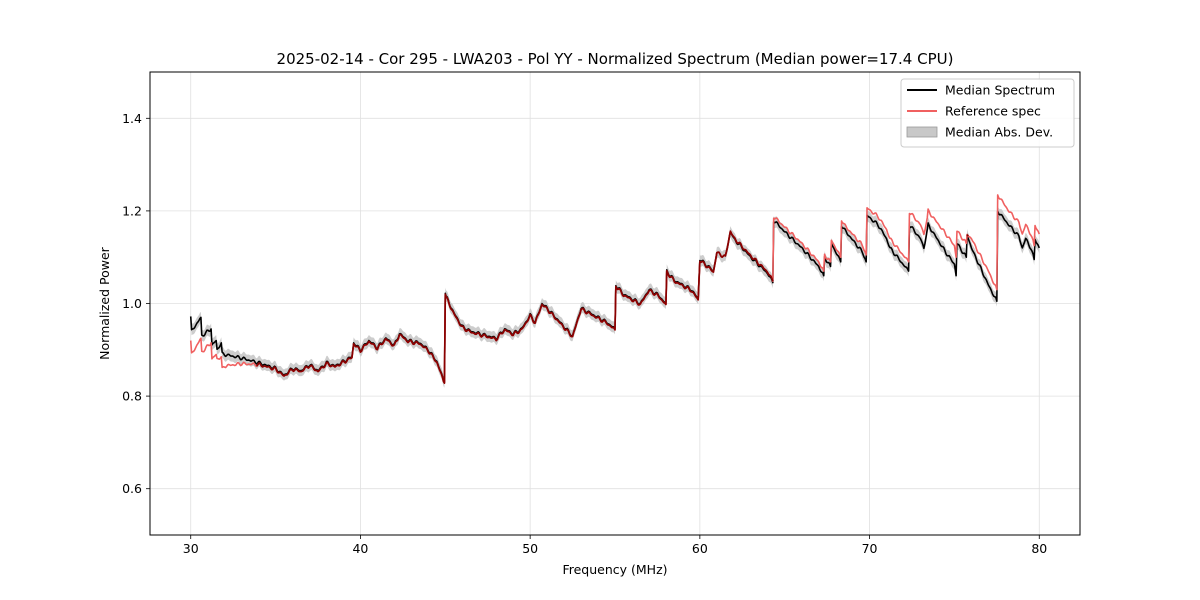 This screenshot has width=1200, height=600. Describe the element at coordinates (993, 111) in the screenshot. I see `legend-reference-label: Reference spec` at that location.